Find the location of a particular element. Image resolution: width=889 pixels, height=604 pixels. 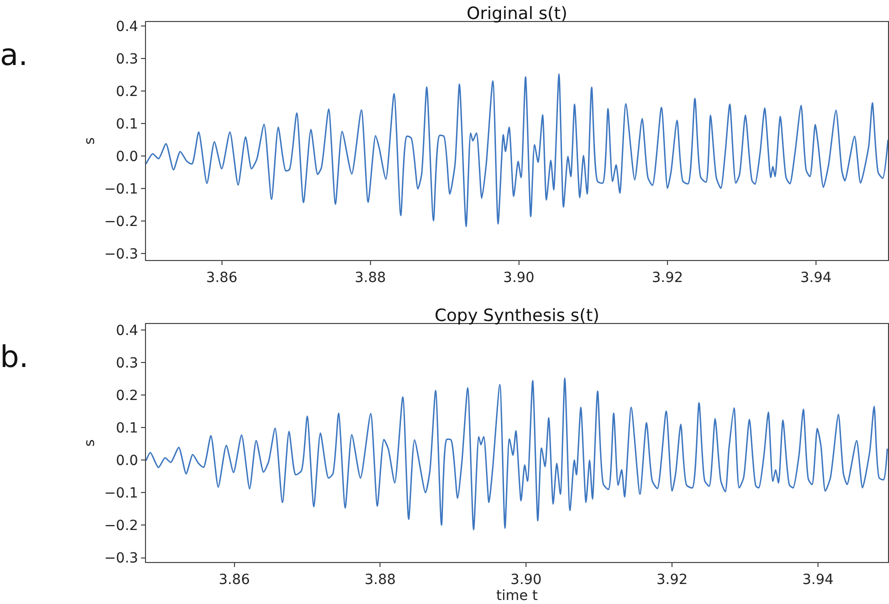

chart-title: Copy Synthesis s(t) is located at coordinates (517, 316).